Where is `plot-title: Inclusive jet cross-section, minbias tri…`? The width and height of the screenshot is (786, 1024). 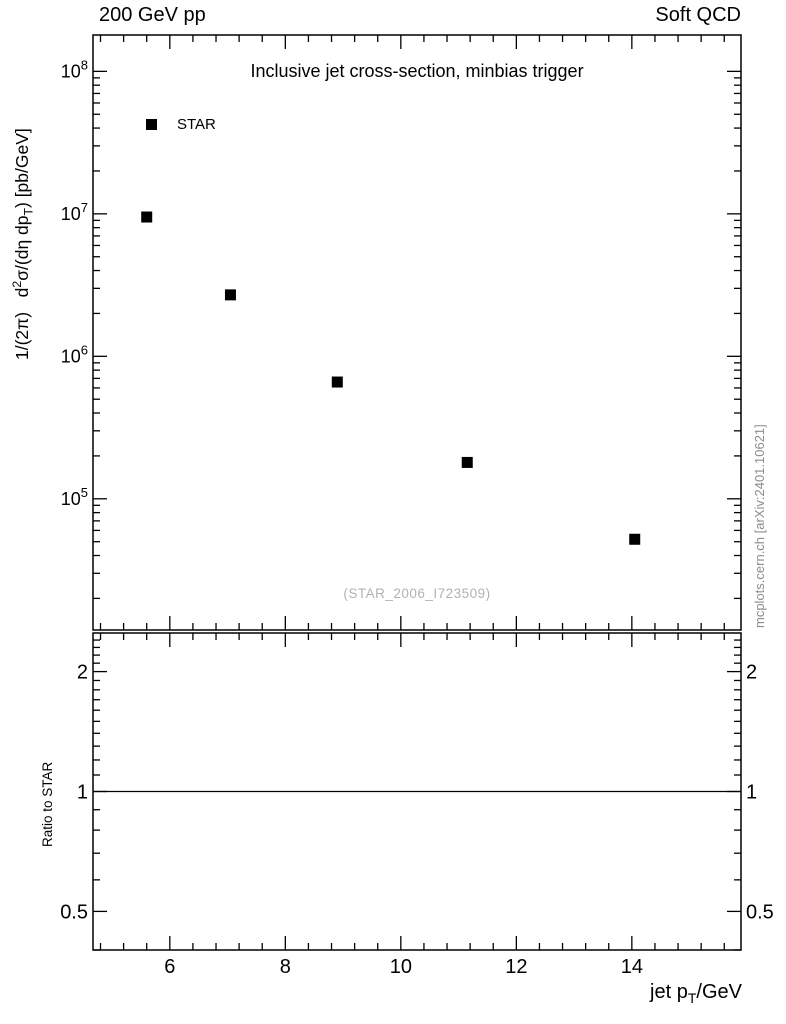 plot-title: Inclusive jet cross-section, minbias tri… is located at coordinates (417, 71).